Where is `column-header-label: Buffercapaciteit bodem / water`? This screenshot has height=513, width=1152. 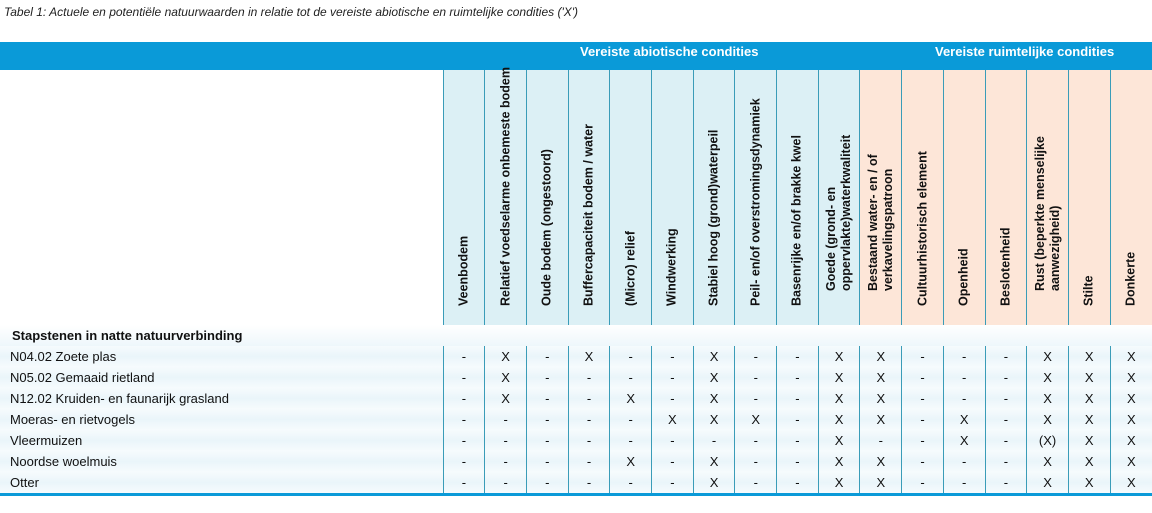
column-header-label: Buffercapaciteit bodem / water is located at coordinates (588, 215).